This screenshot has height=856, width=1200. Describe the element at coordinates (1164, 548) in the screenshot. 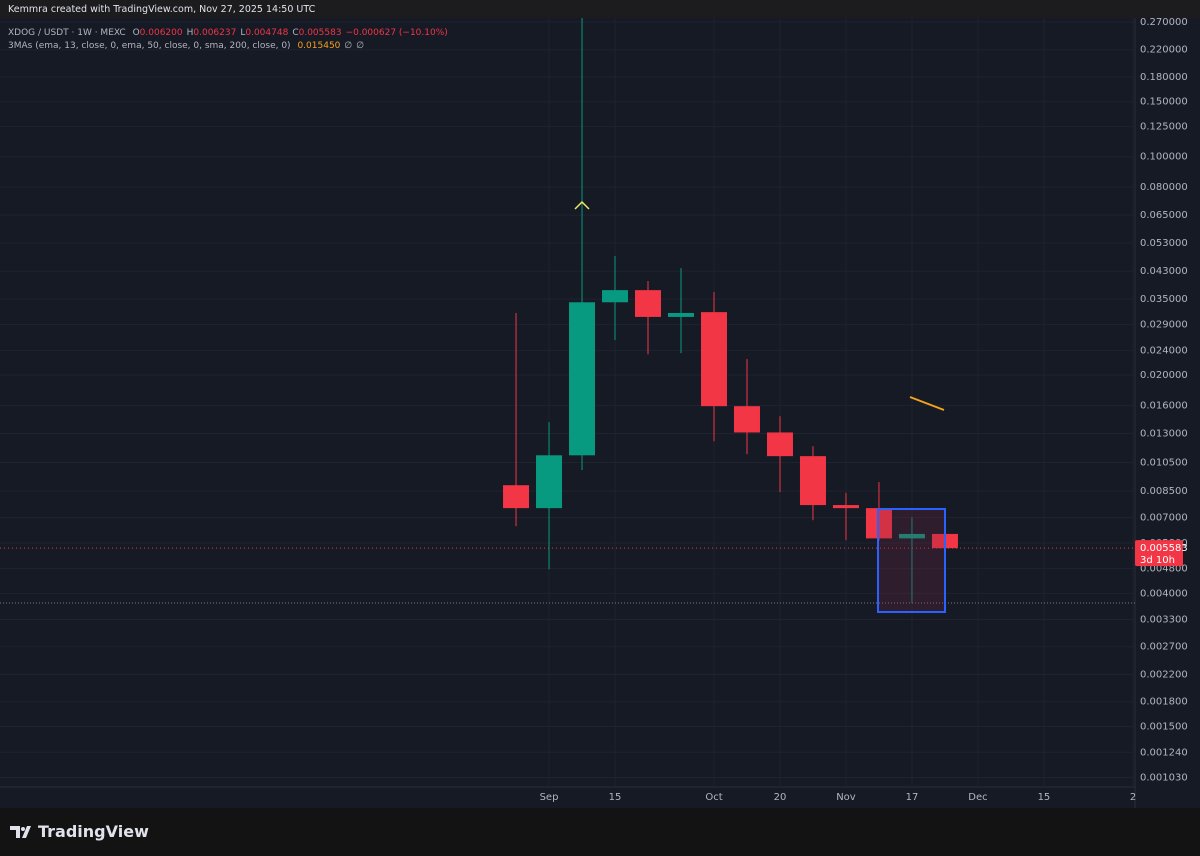

I see `price-tag-label: 0.005583` at that location.